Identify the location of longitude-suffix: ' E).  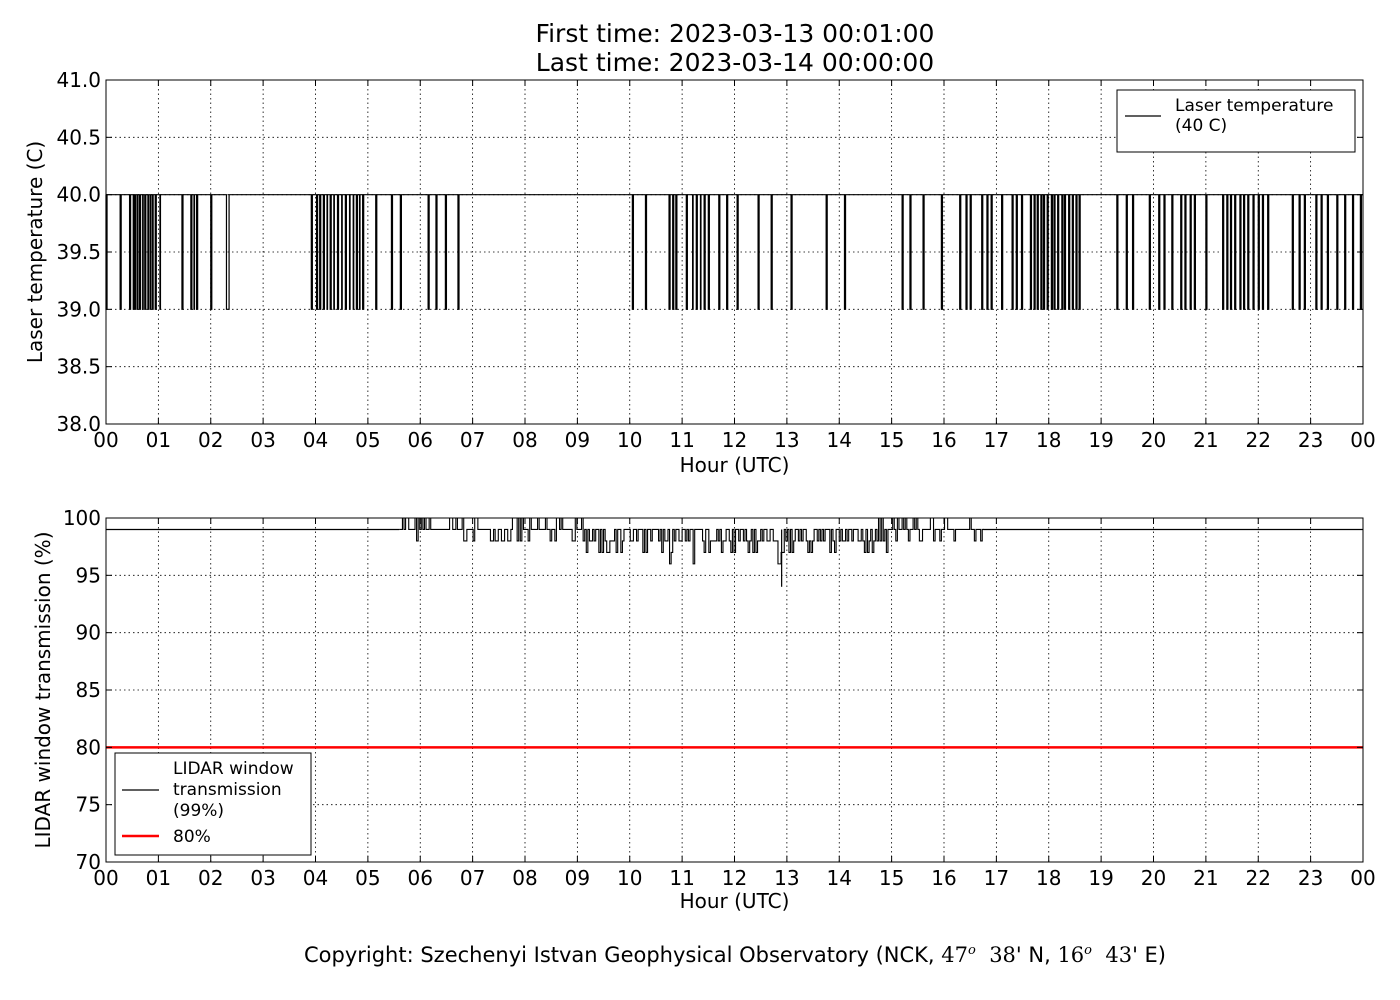
(1149, 955).